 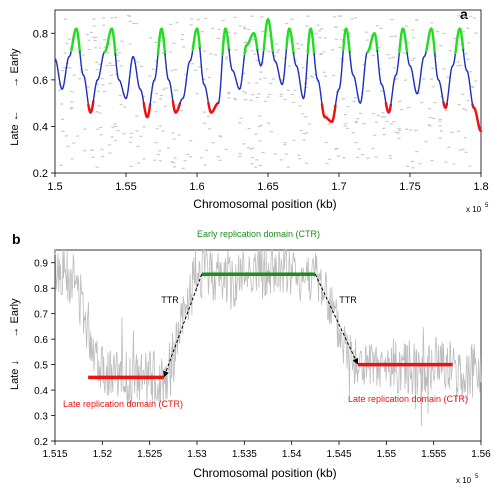 I want to click on panel-b-x-multiplier-exp: 5, so click(x=477, y=477).